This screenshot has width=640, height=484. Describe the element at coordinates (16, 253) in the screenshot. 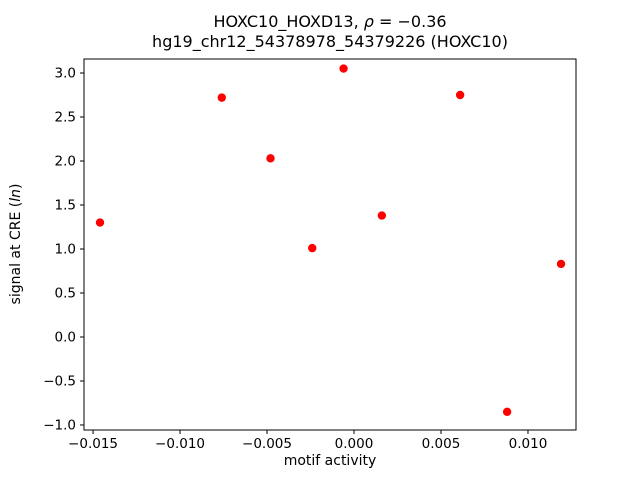

I see `y-axis-label-prefix: signal at CRE (` at that location.